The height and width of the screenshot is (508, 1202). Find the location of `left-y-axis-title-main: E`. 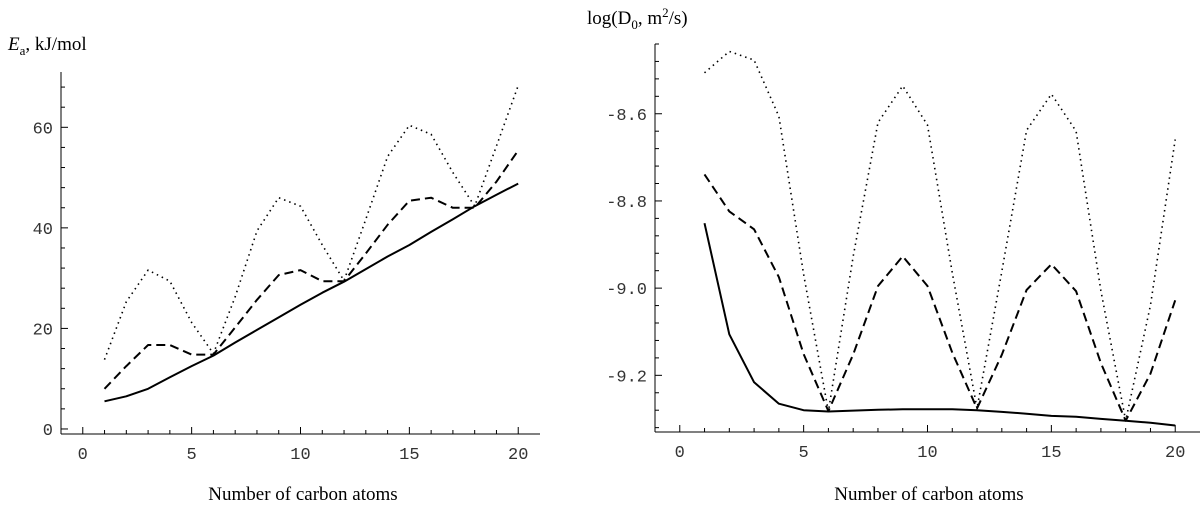

left-y-axis-title-main: E is located at coordinates (13, 44).